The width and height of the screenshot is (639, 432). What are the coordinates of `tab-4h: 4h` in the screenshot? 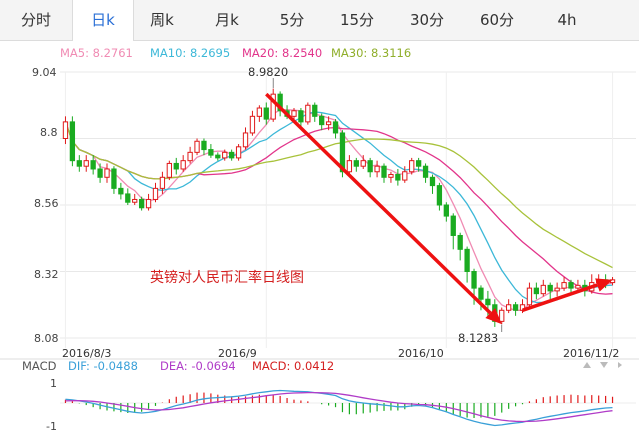 It's located at (567, 20).